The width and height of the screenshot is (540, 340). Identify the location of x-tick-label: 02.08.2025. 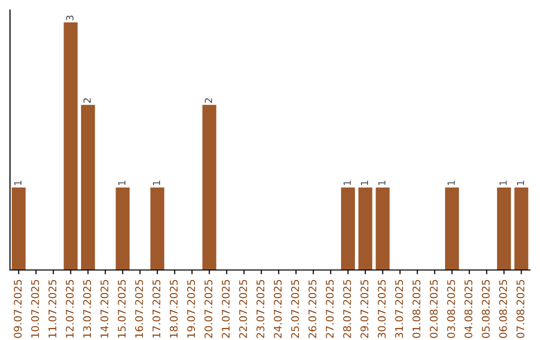
(434, 309).